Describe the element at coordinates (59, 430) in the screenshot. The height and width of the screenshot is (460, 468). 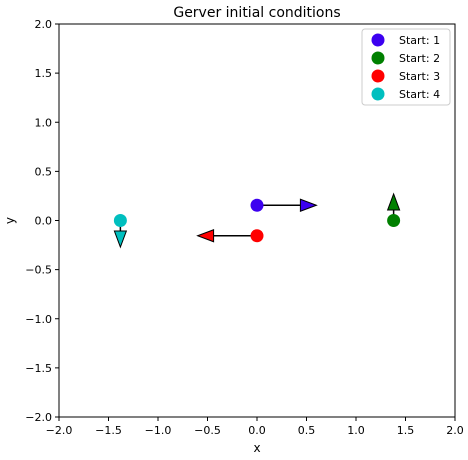
I see `x-tick-label: −2.0` at that location.